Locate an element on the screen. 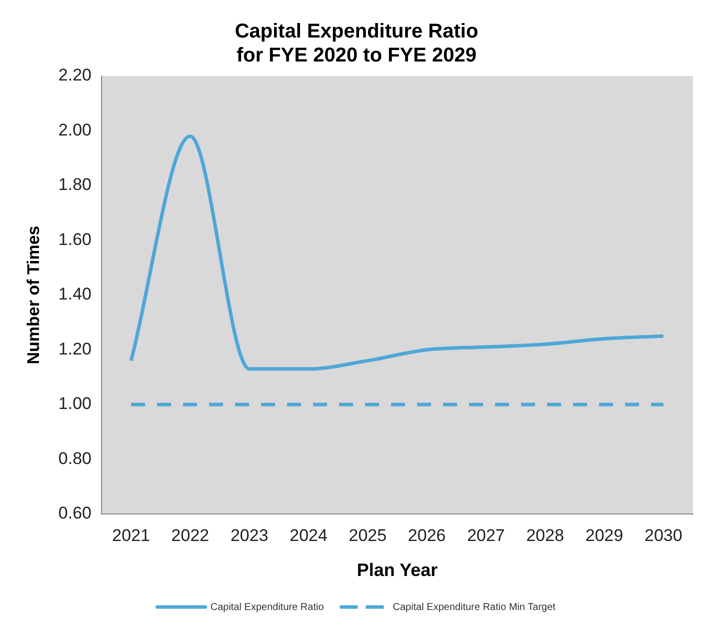 The height and width of the screenshot is (628, 723). y-tick-label: 1.60 is located at coordinates (75, 239).